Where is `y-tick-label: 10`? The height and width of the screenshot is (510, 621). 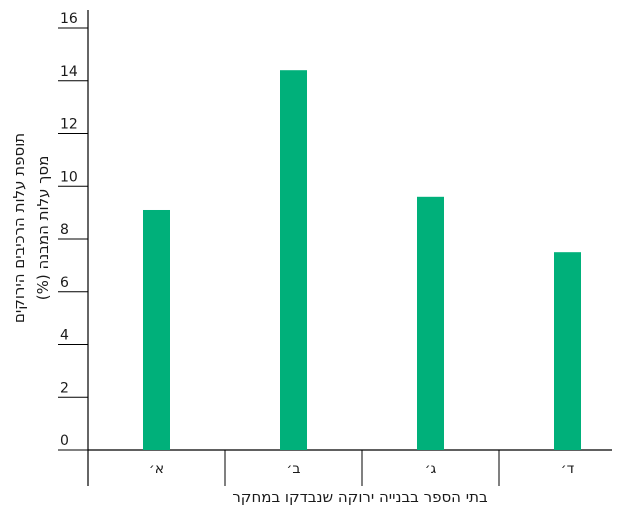 y-tick-label: 10 is located at coordinates (69, 177).